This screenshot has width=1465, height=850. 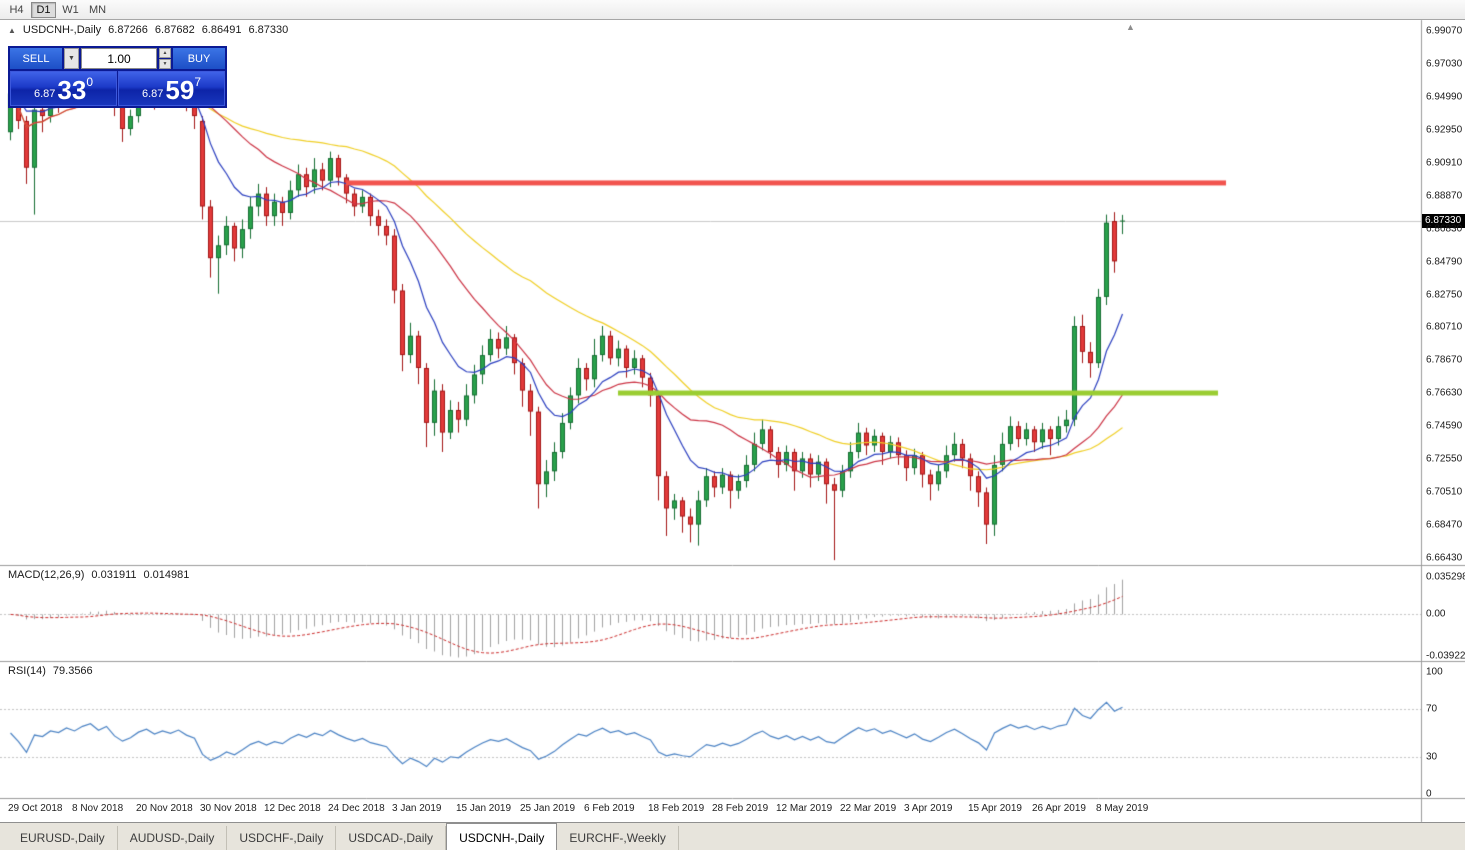 I want to click on rsi-axis-label: 100, so click(x=1434, y=672).